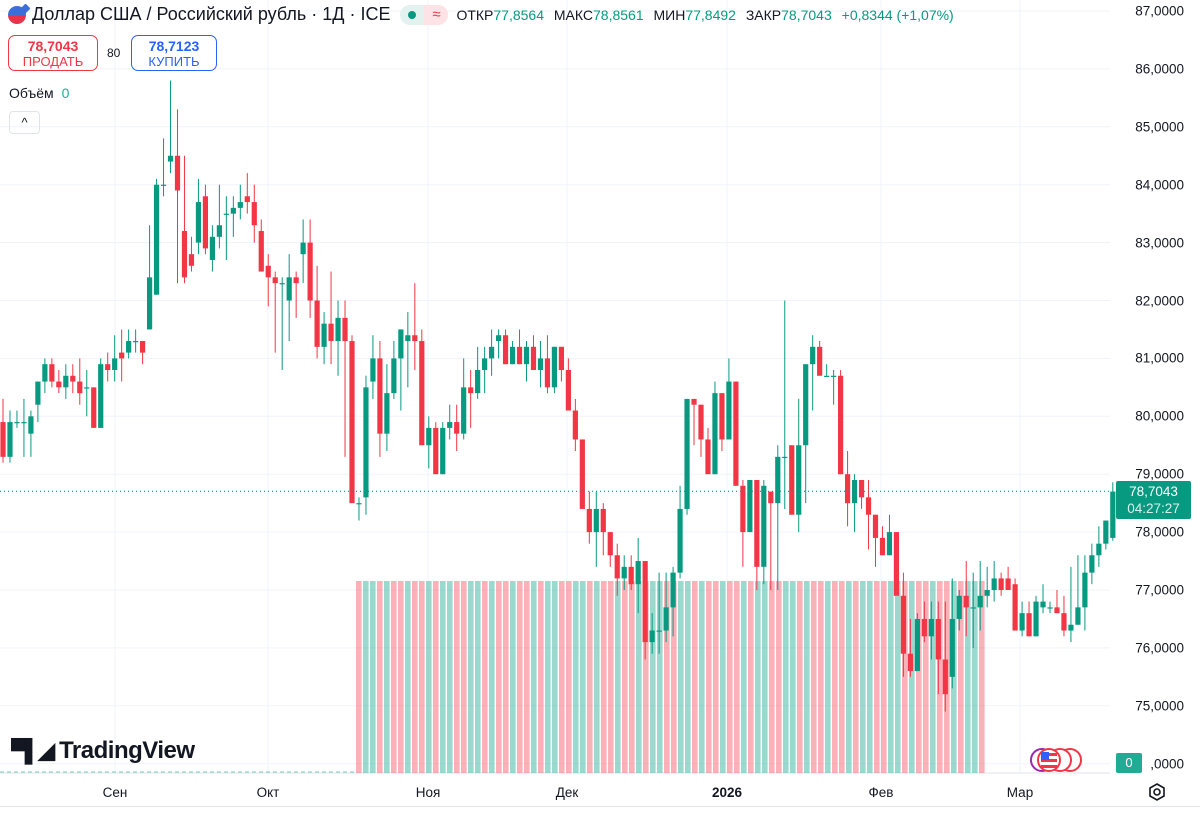 This screenshot has width=1200, height=824. Describe the element at coordinates (1159, 416) in the screenshot. I see `price-axis-label: 80,0000` at that location.